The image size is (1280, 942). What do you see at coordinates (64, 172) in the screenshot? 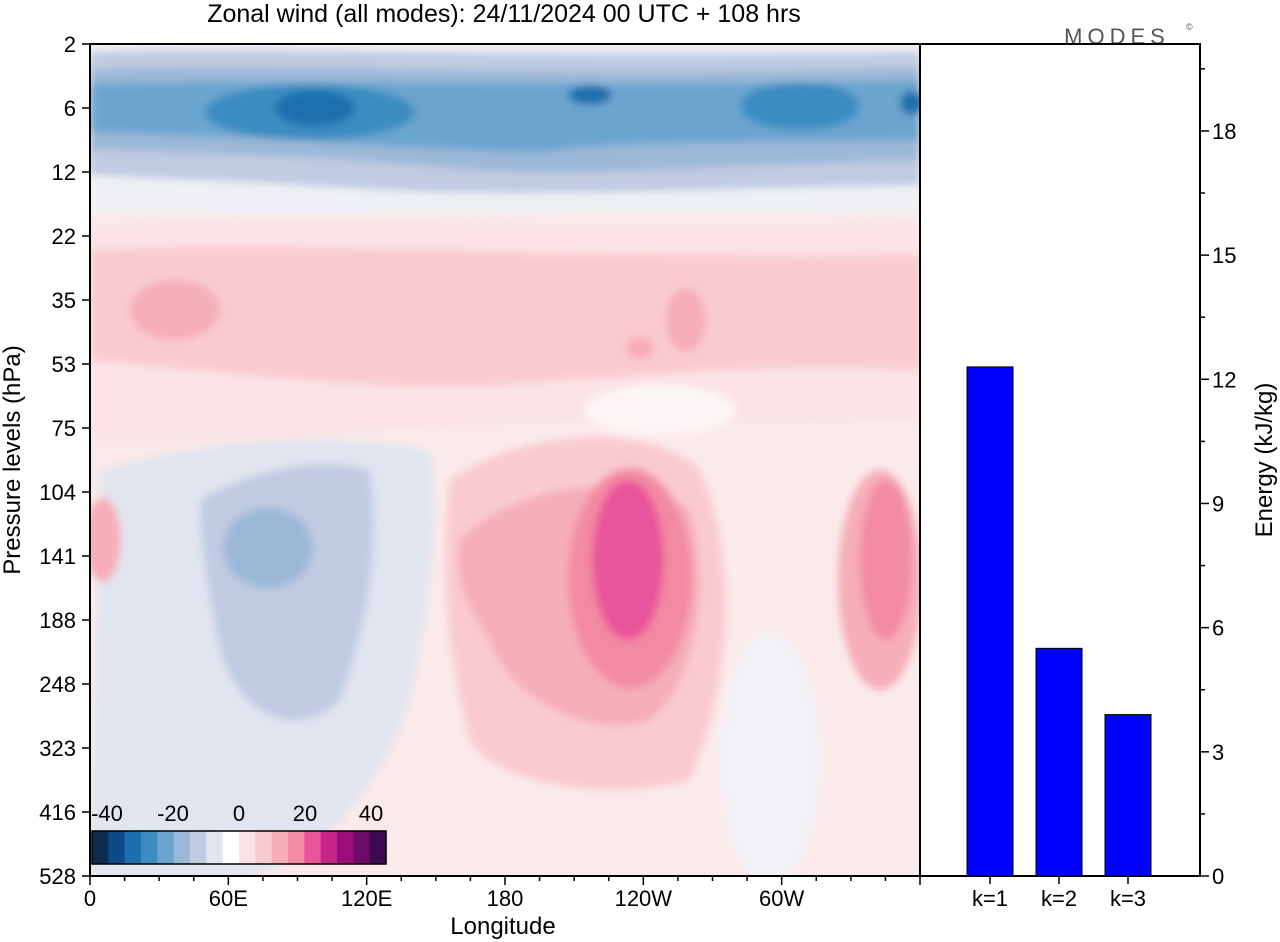
I see `y-tick-label: 12` at bounding box center [64, 172].